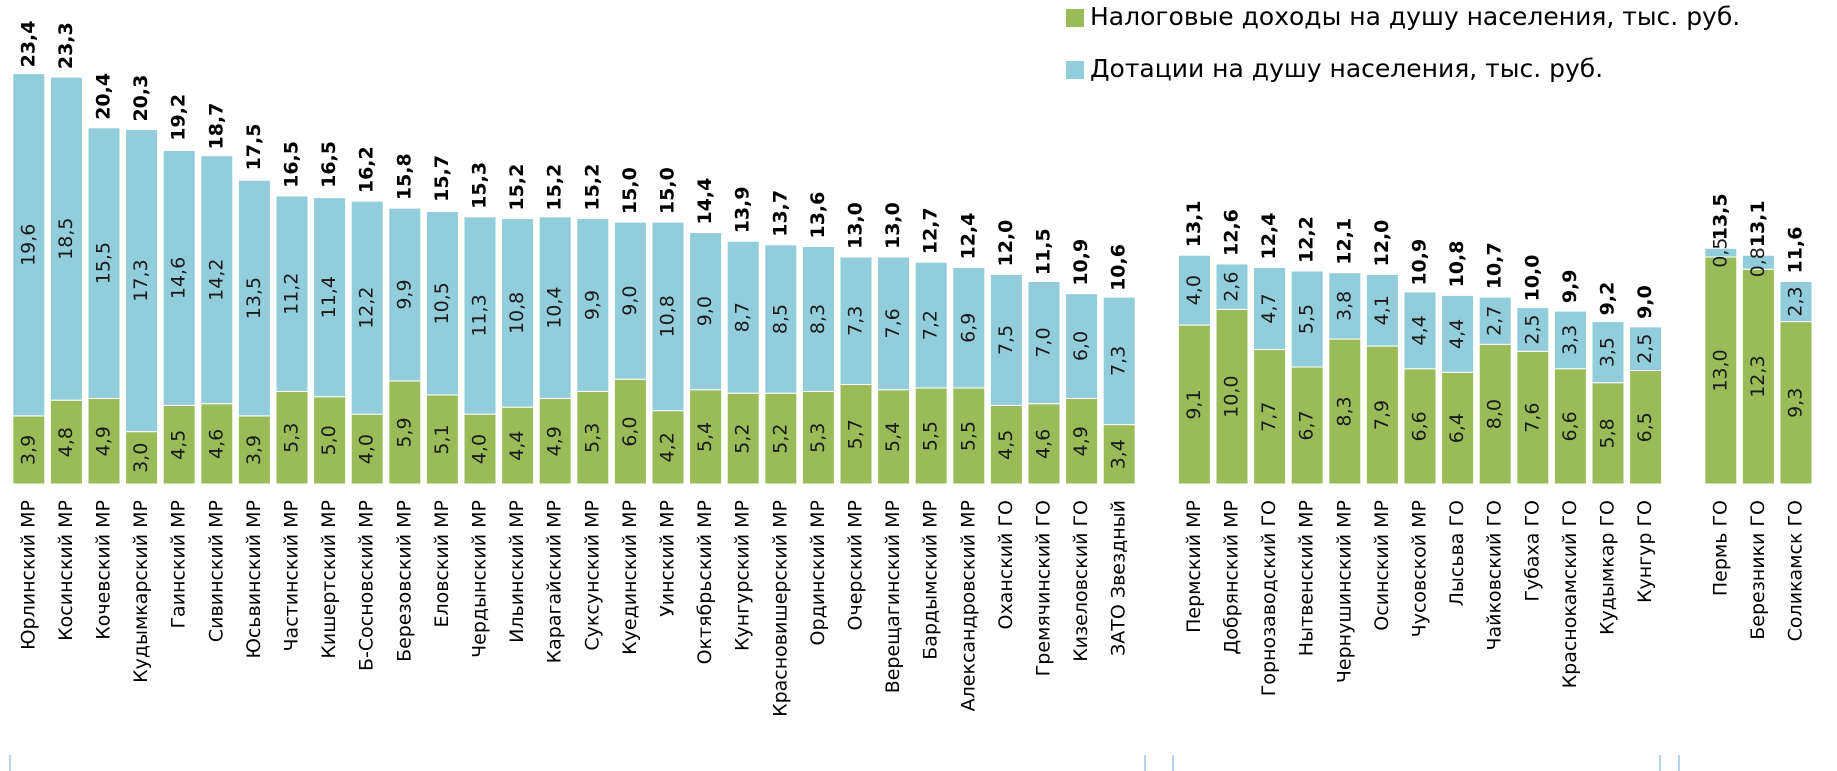 The image size is (1837, 771). What do you see at coordinates (1532, 277) in the screenshot?
I see `total-label: 10,0` at bounding box center [1532, 277].